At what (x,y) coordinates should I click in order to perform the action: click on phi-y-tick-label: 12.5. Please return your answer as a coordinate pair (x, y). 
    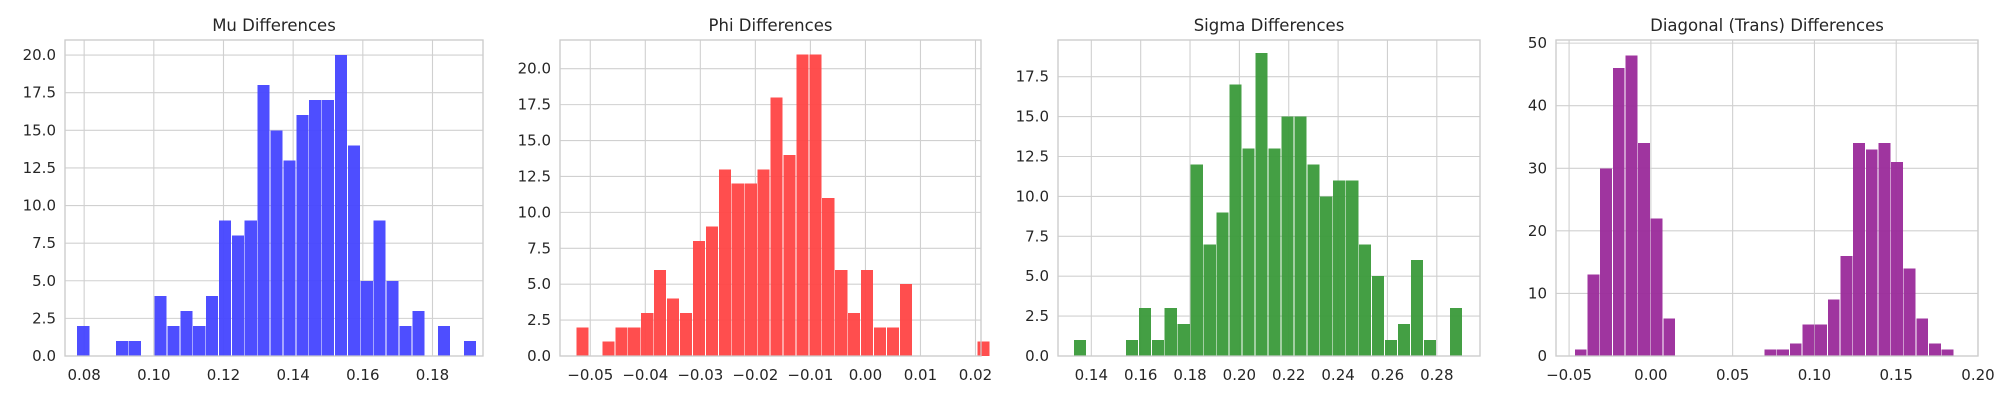
    Looking at the image, I should click on (534, 176).